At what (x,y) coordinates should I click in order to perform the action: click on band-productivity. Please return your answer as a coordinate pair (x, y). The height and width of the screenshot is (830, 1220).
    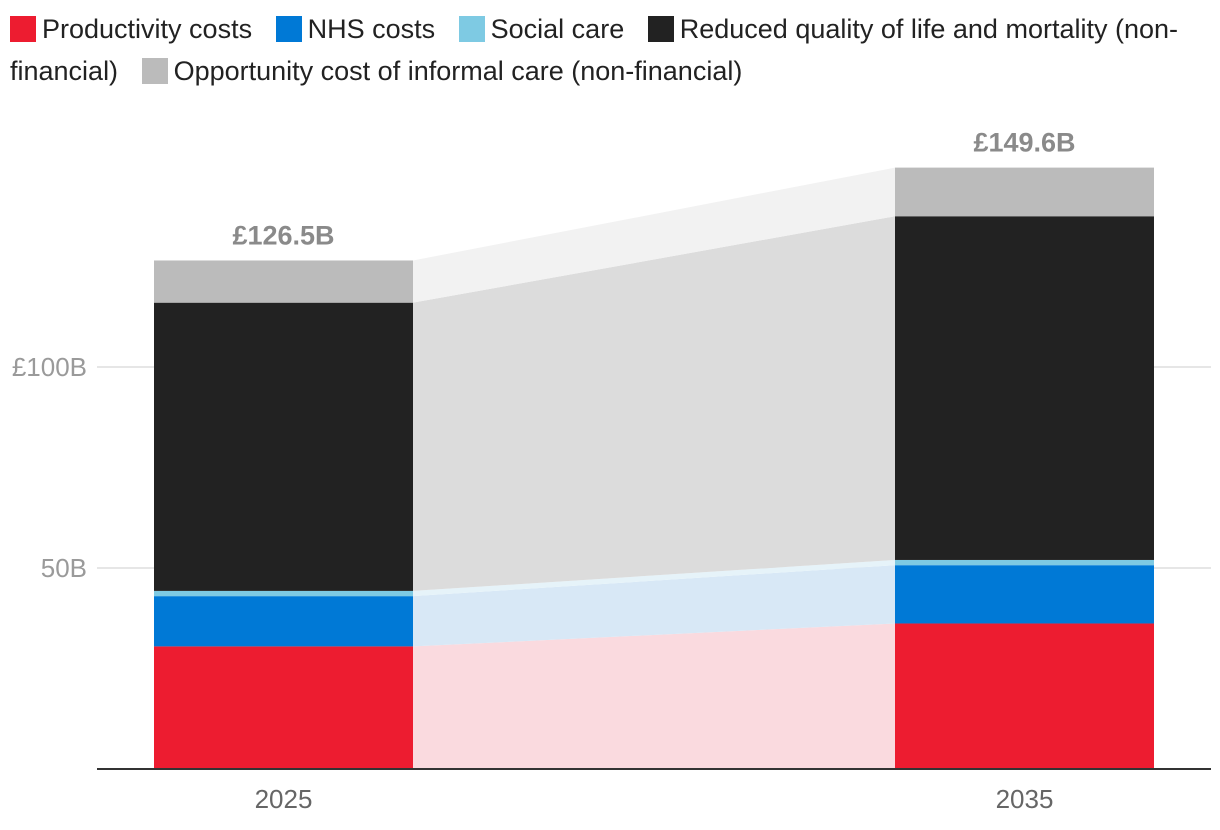
    Looking at the image, I should click on (654, 696).